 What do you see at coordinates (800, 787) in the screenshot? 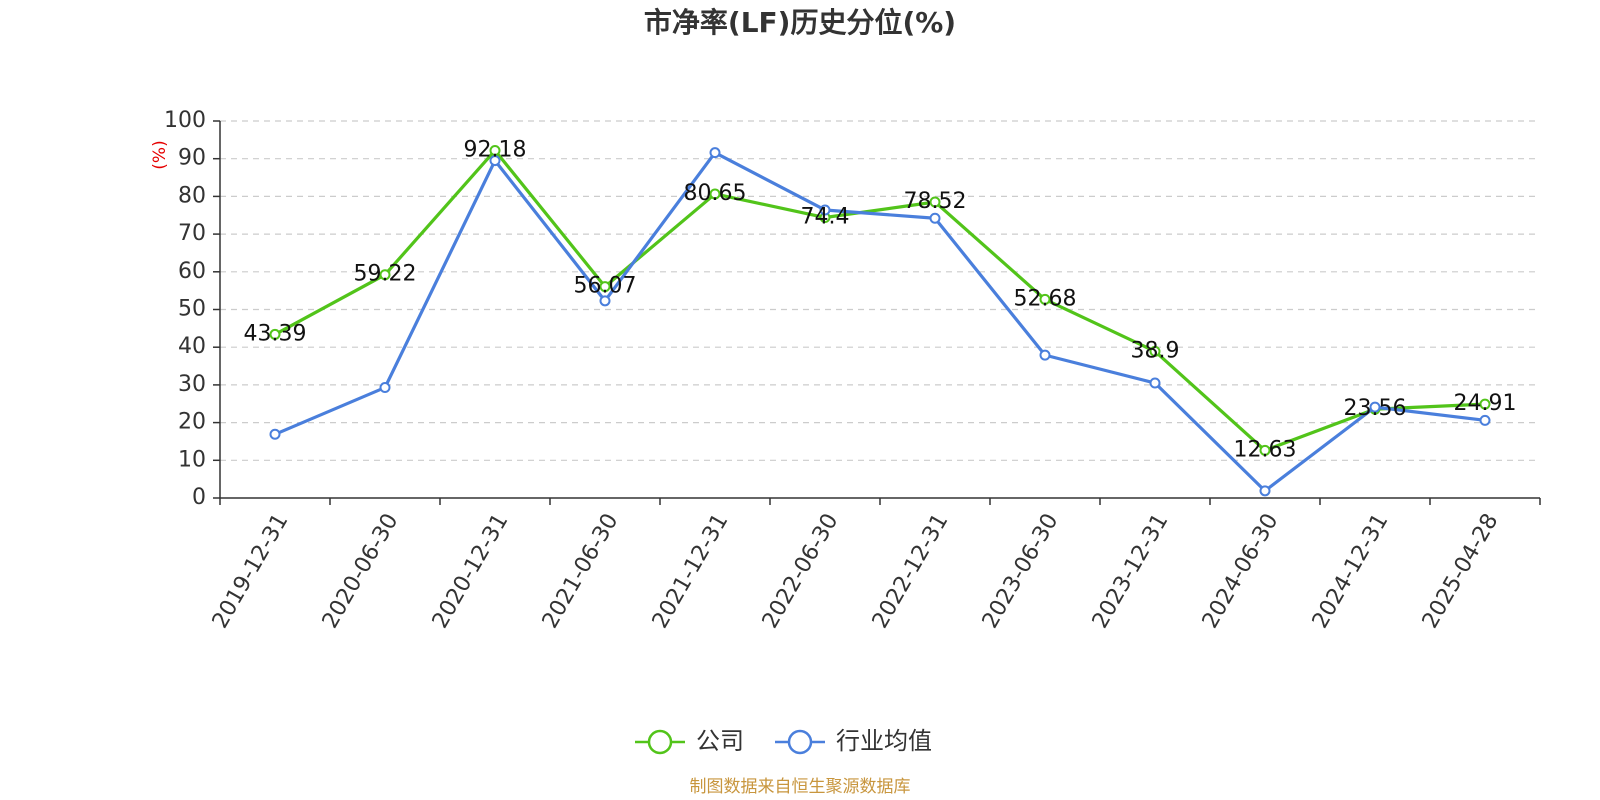
I see `source-note: 制图数据来自恒生聚源数据库` at bounding box center [800, 787].